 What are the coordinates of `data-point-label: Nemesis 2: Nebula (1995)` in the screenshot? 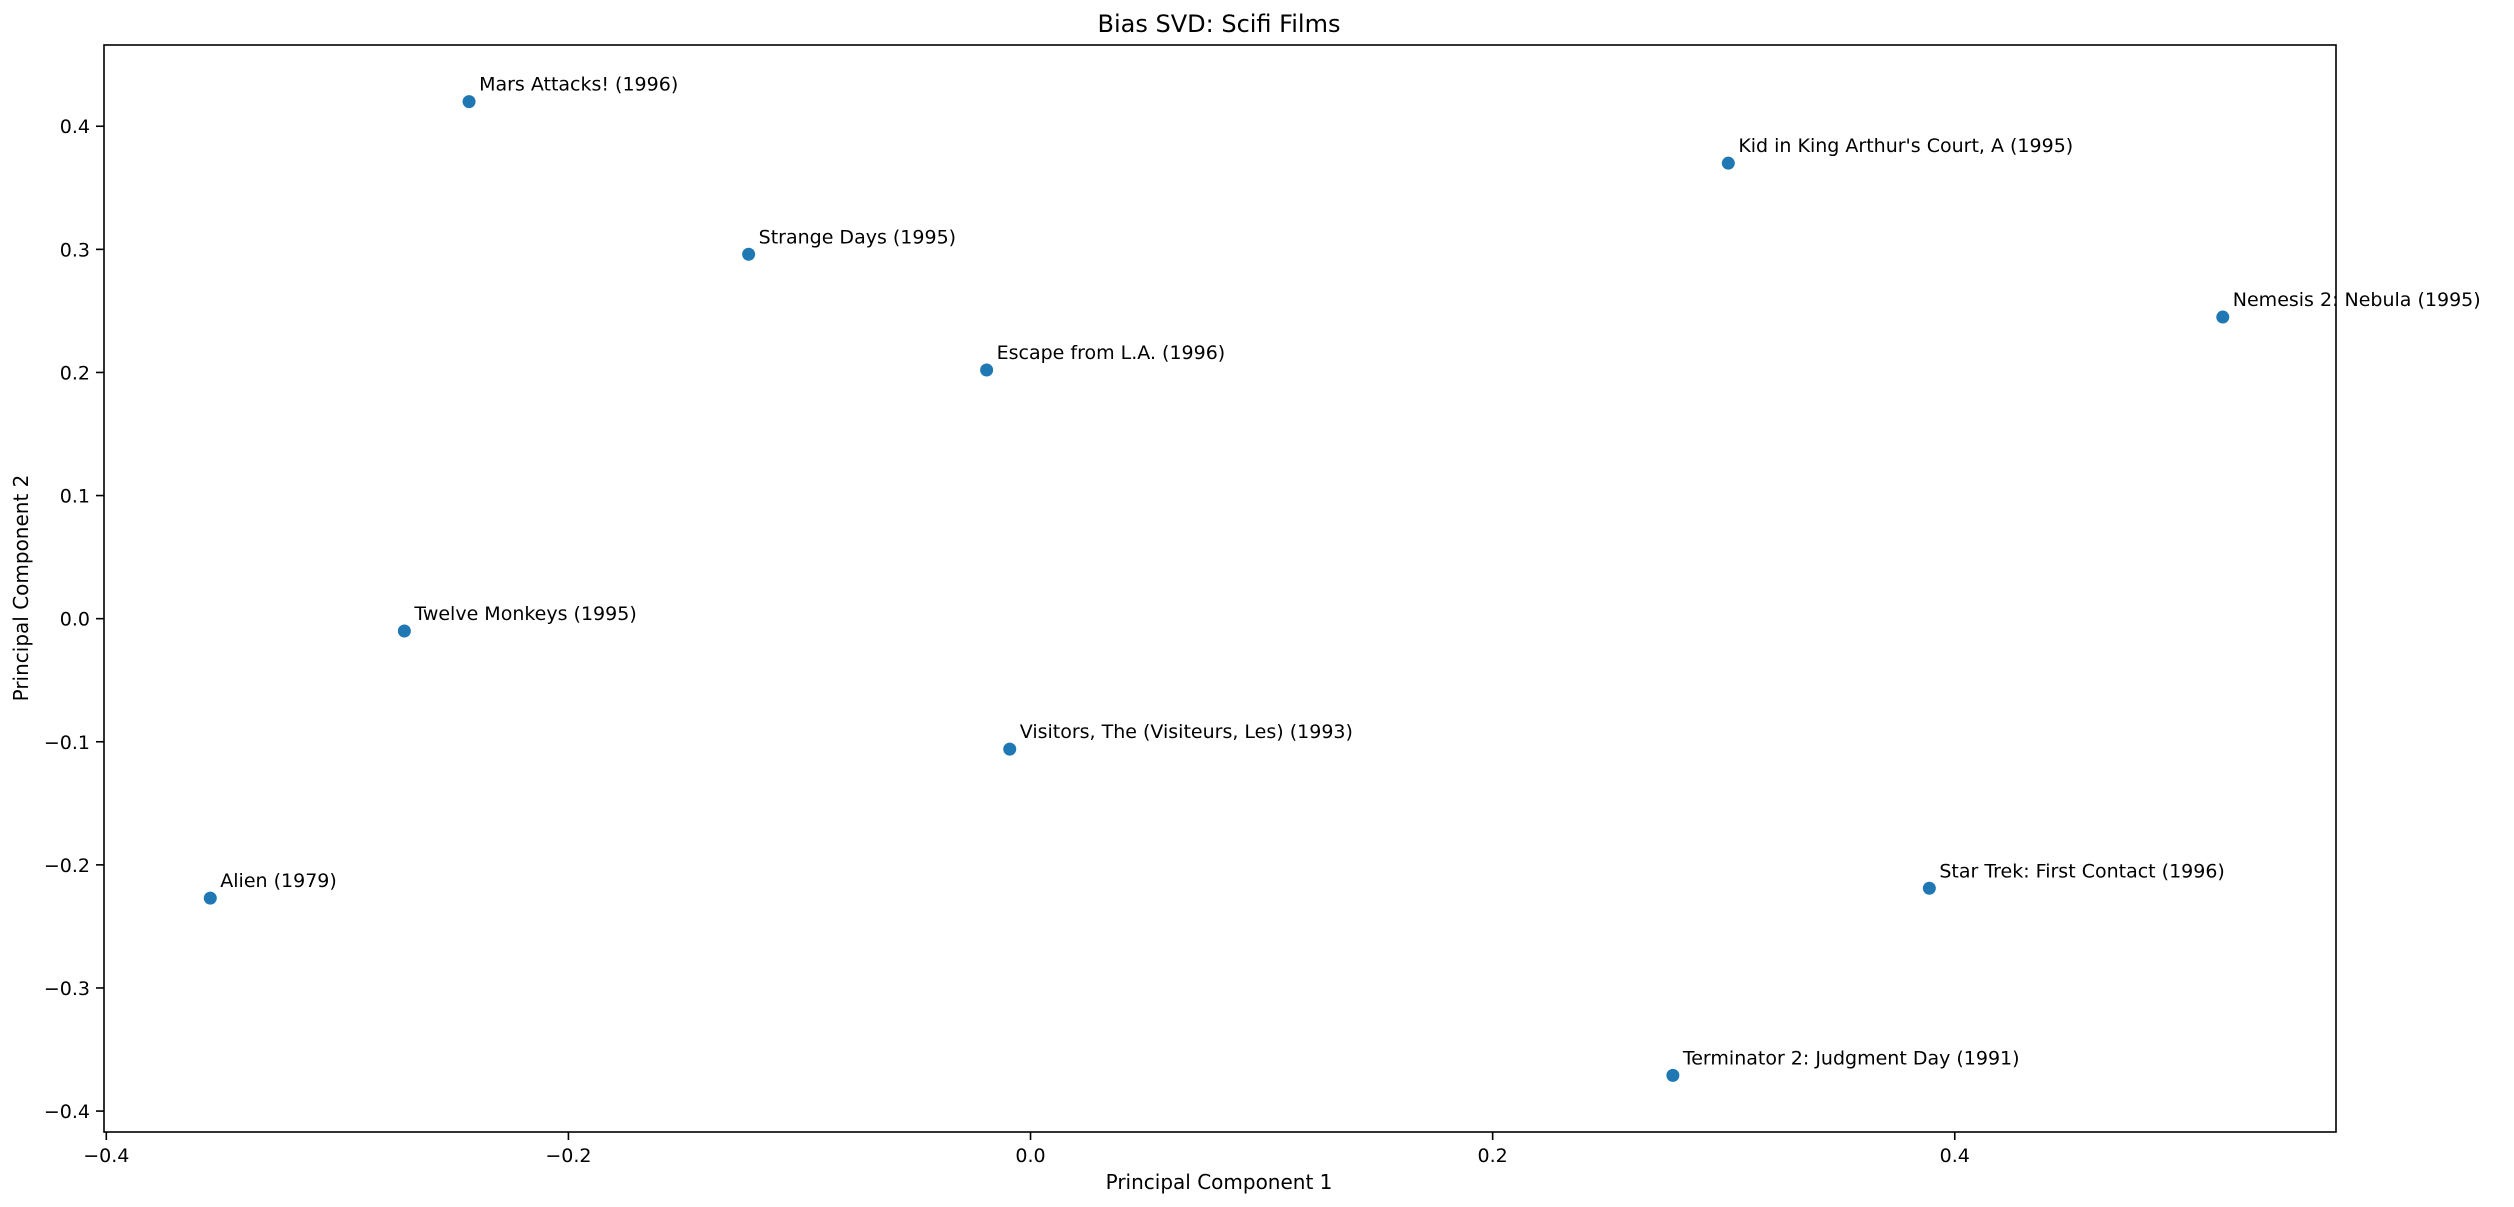 It's located at (2357, 300).